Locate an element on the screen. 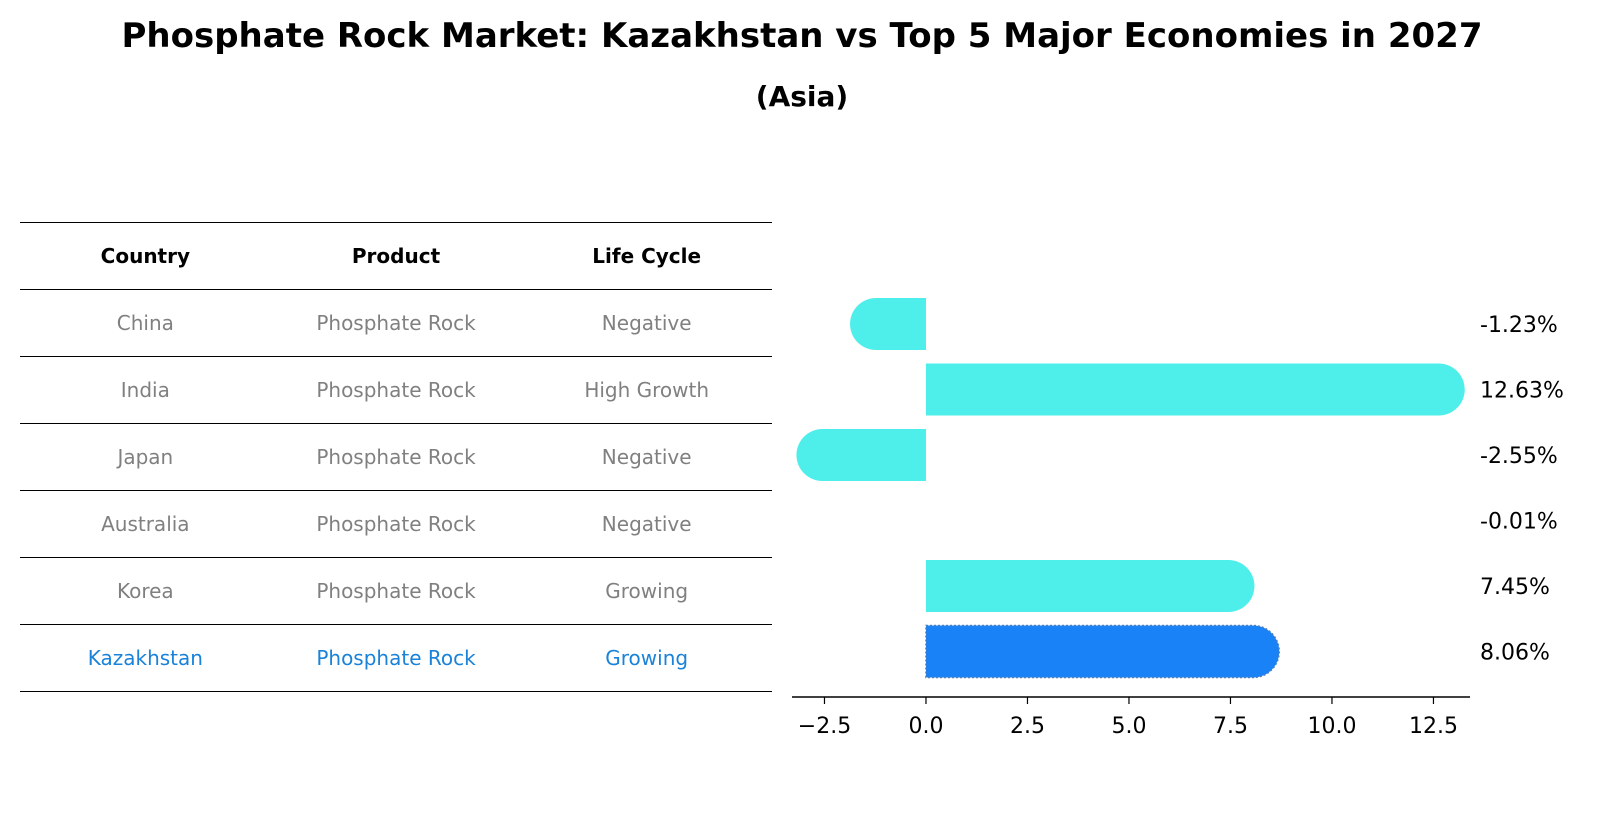  table-row: Australia Phosphate Rock Negative is located at coordinates (396, 524).